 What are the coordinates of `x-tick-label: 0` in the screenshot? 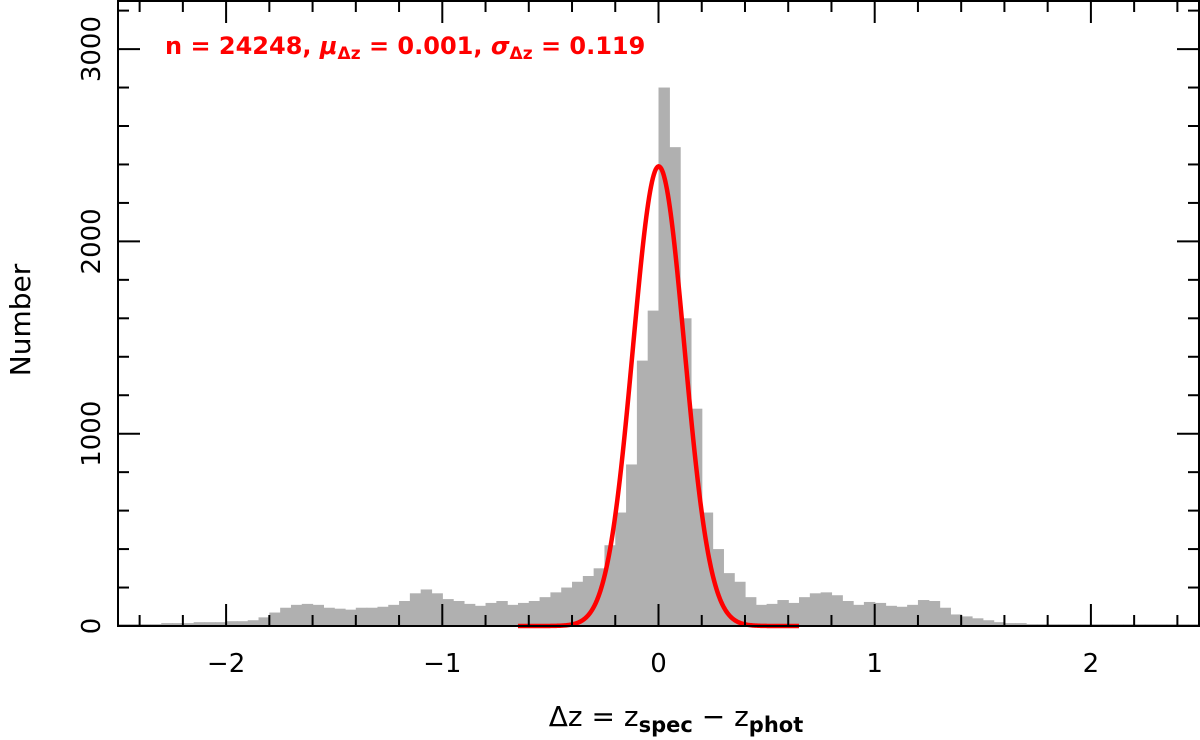 It's located at (658, 664).